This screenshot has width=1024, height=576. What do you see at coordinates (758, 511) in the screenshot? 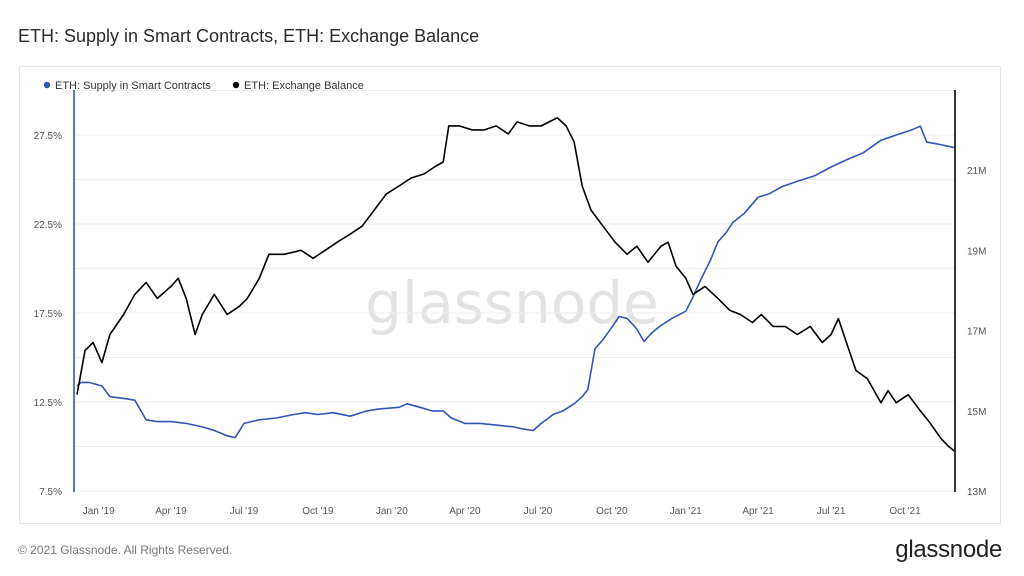
I see `x-tick-label: Apr '21` at bounding box center [758, 511].